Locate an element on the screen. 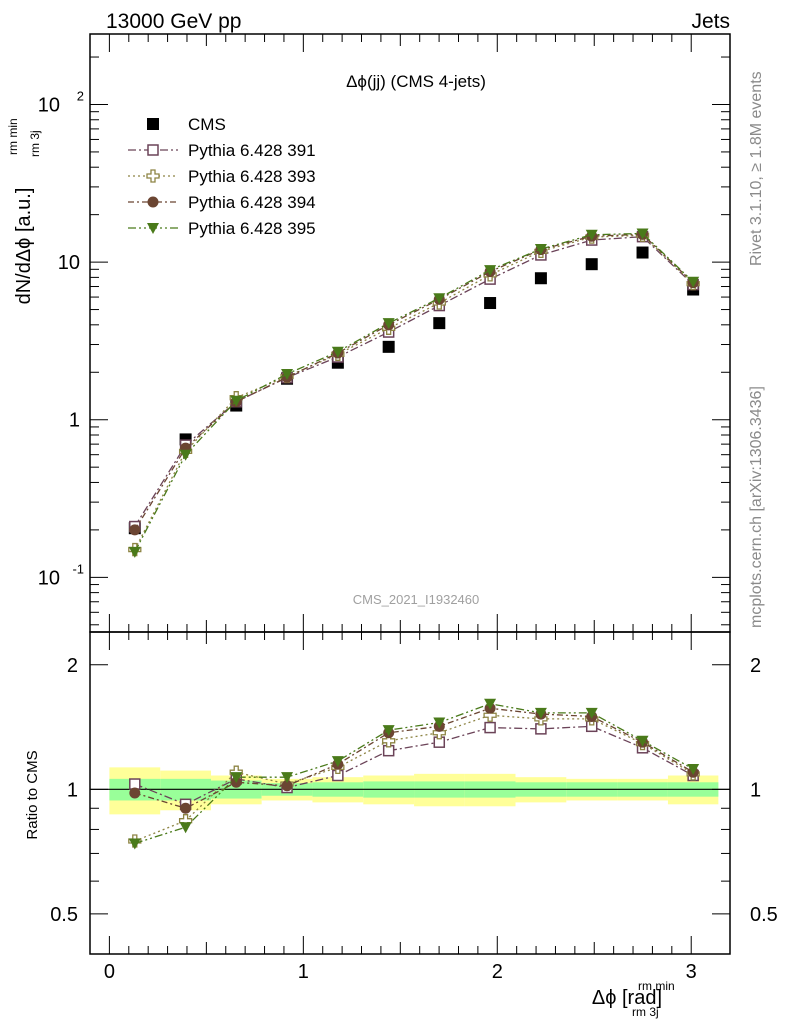  x-tick-label: 0 is located at coordinates (109, 972).